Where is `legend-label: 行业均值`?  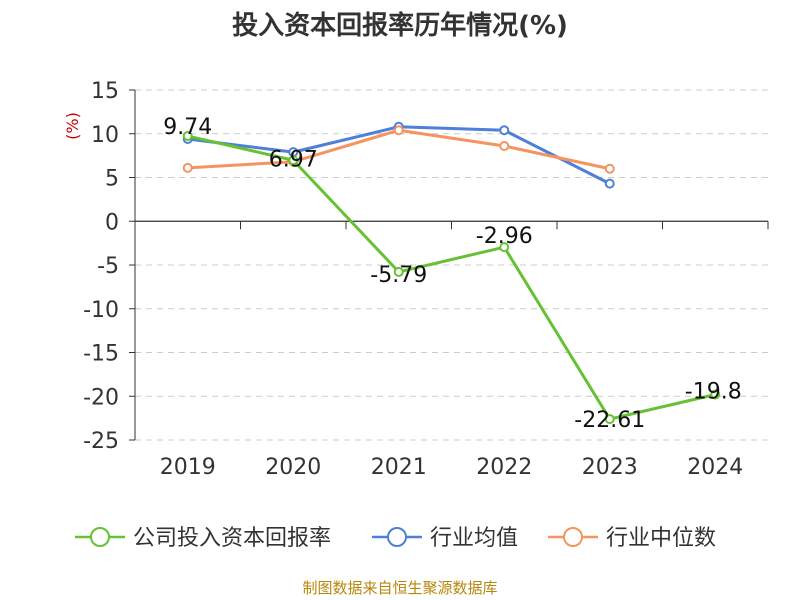 legend-label: 行业均值 is located at coordinates (474, 538).